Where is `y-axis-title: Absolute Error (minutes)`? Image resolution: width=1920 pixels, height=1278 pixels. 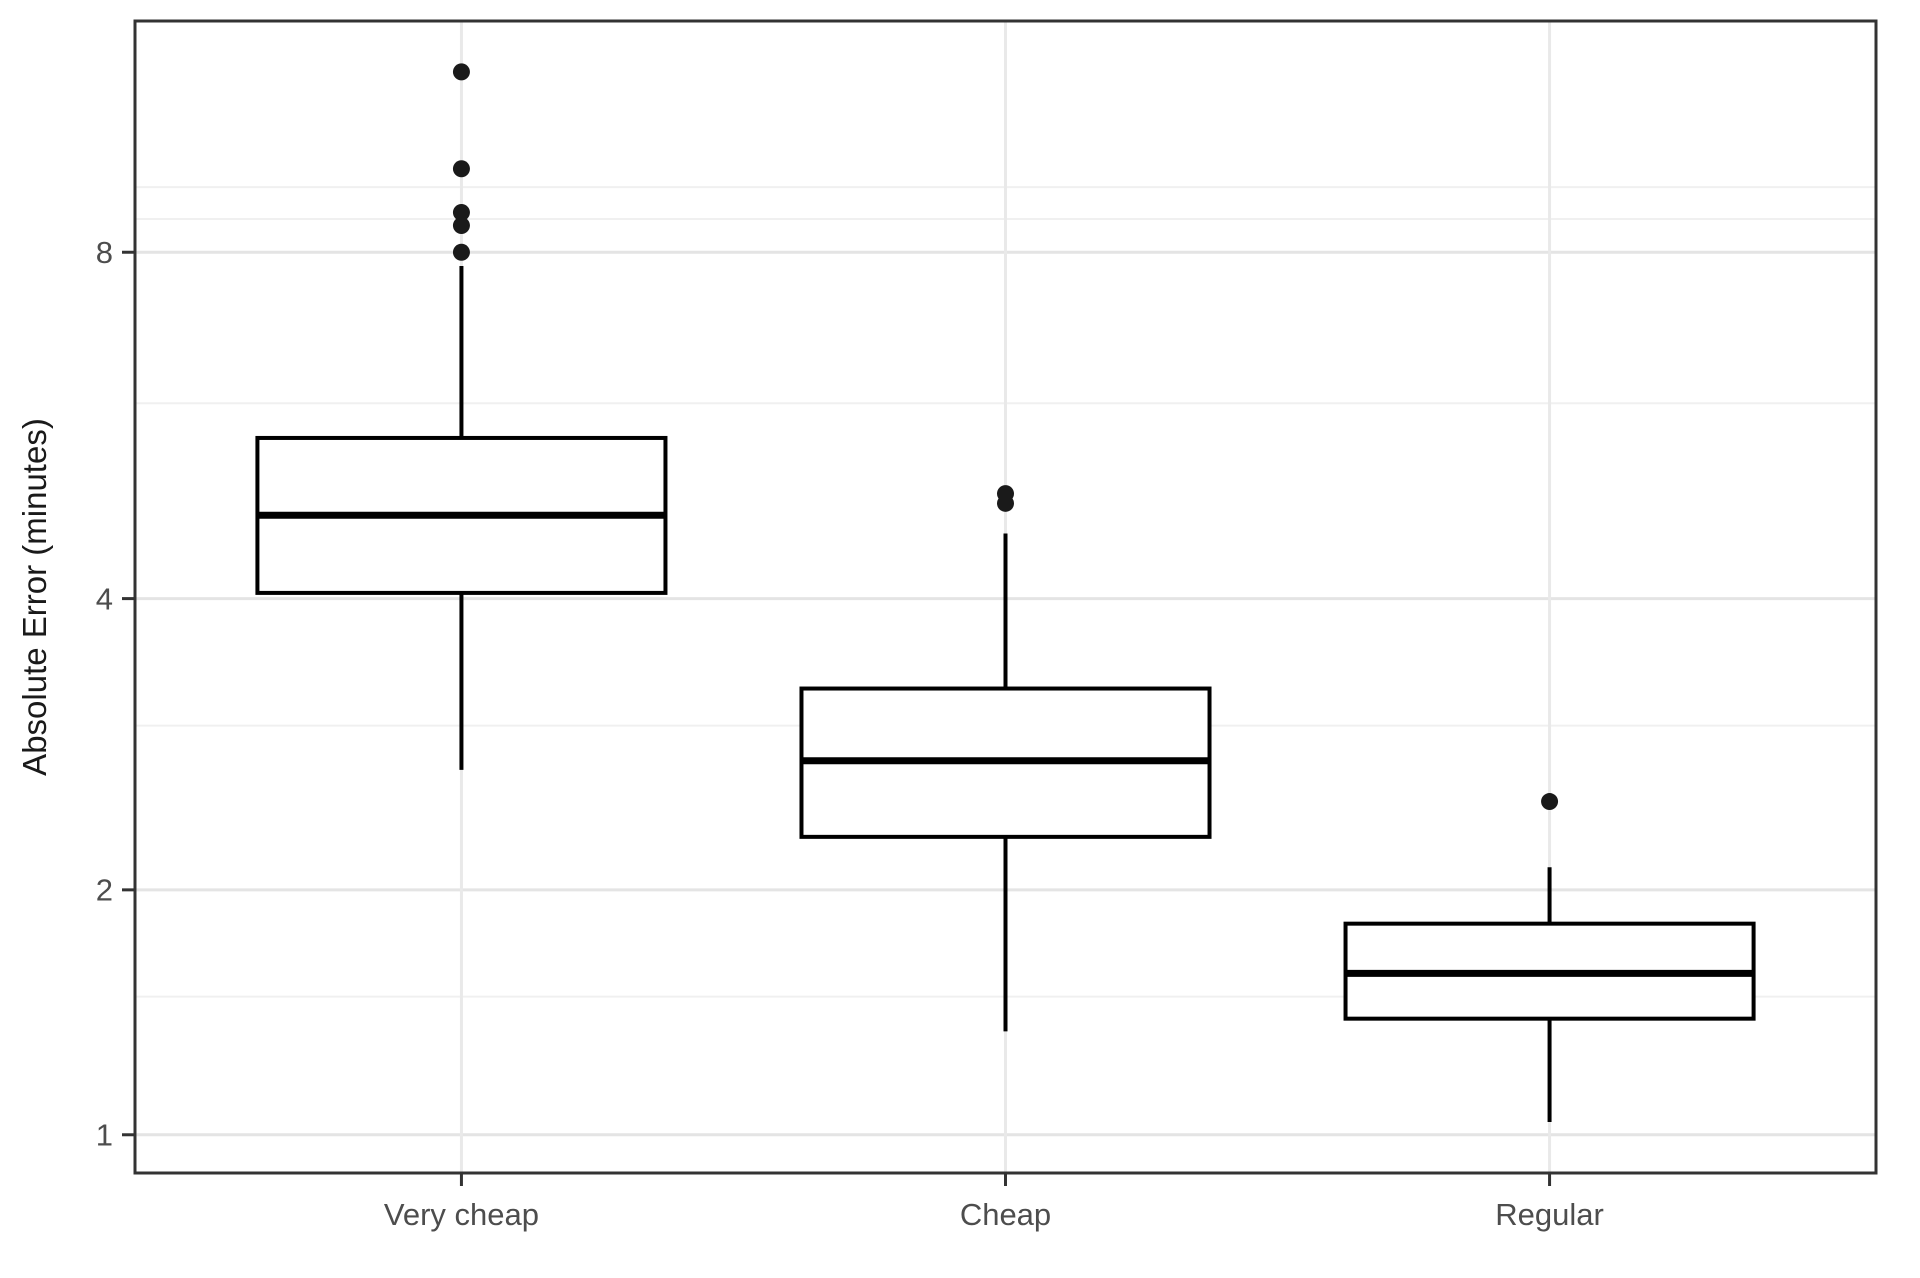
y-axis-title: Absolute Error (minutes) is located at coordinates (34, 597).